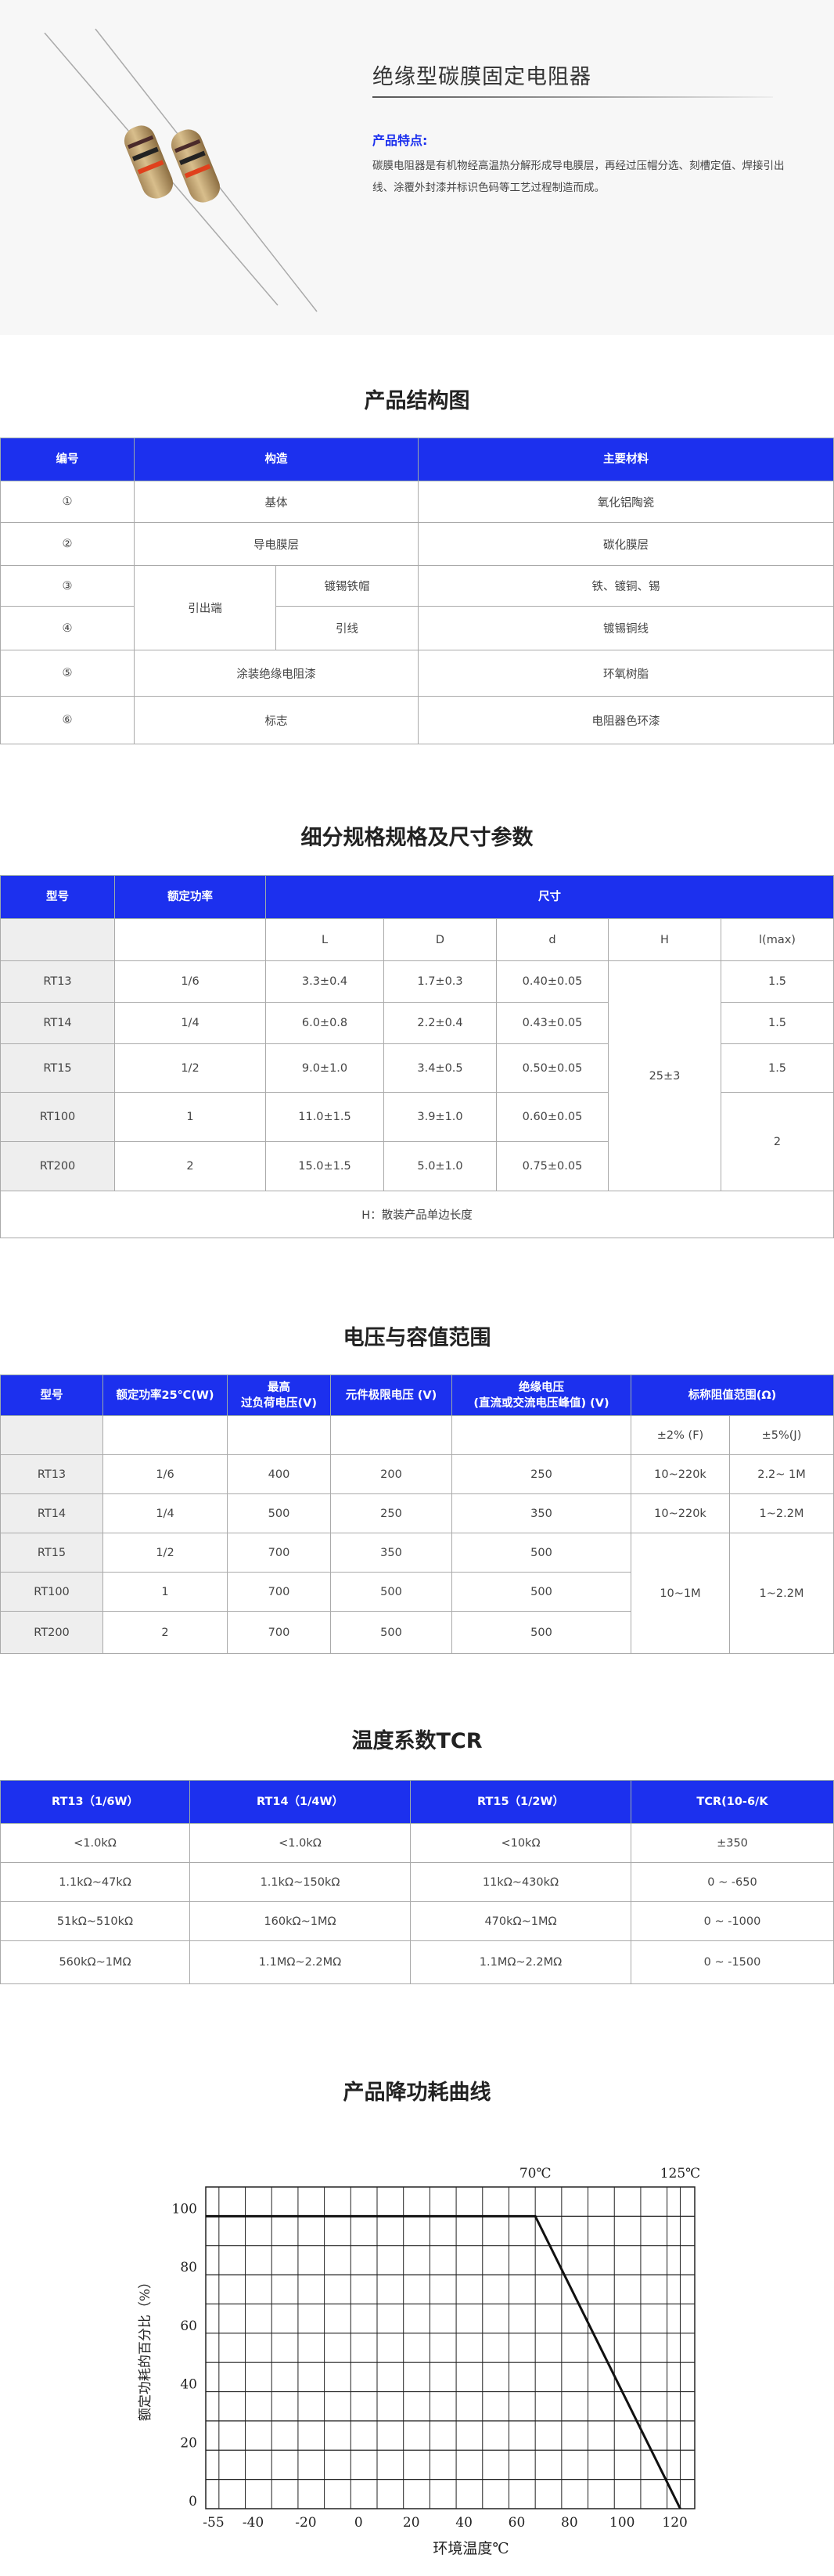  I want to click on cell-insulation: 250, so click(541, 1474).